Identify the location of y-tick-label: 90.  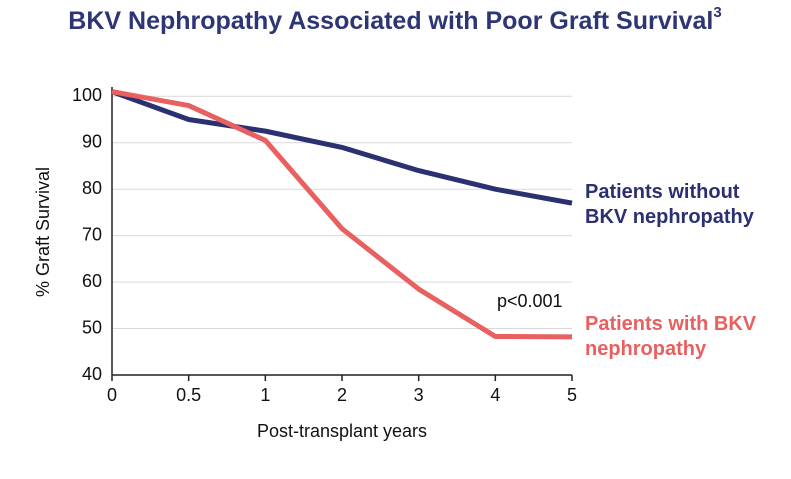
(92, 141).